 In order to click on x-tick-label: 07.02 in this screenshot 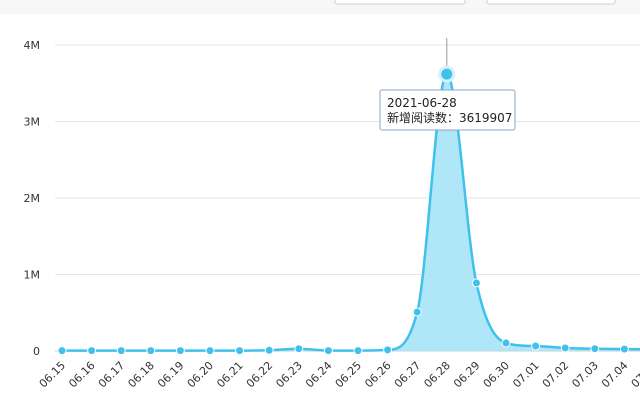, I will do `click(555, 374)`.